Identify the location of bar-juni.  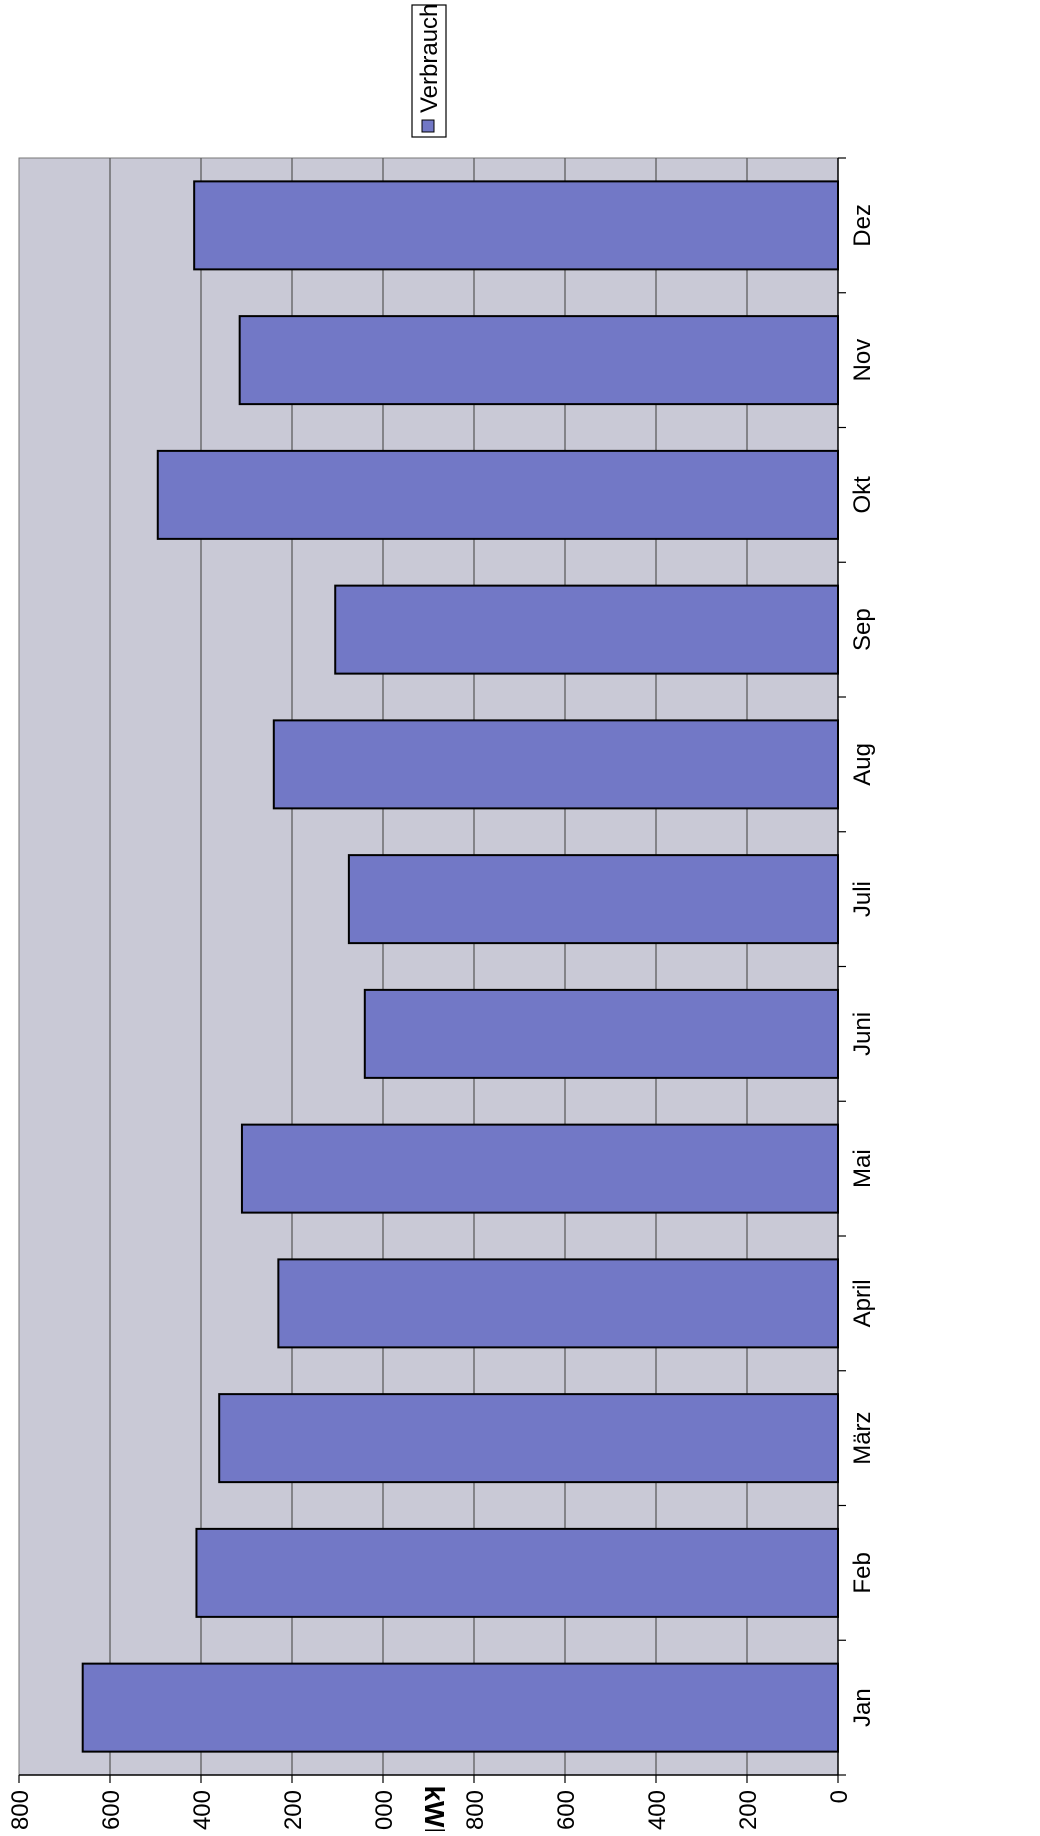
(601, 1033).